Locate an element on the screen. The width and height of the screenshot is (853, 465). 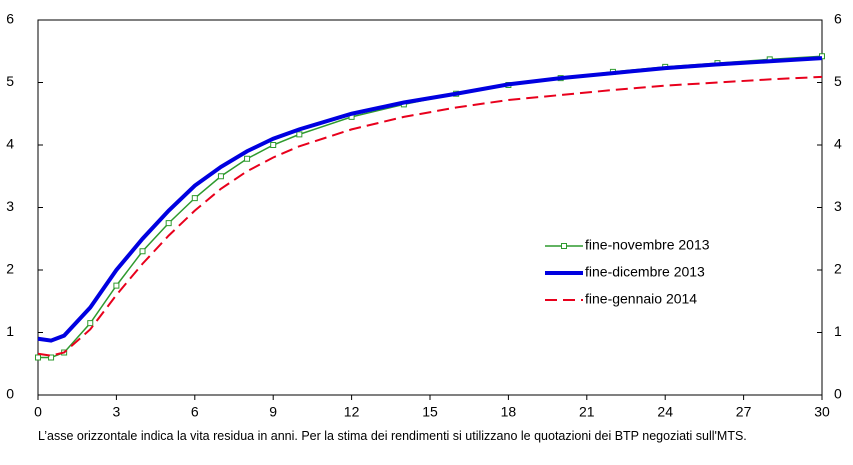
x-tick-label: 27 is located at coordinates (744, 412).